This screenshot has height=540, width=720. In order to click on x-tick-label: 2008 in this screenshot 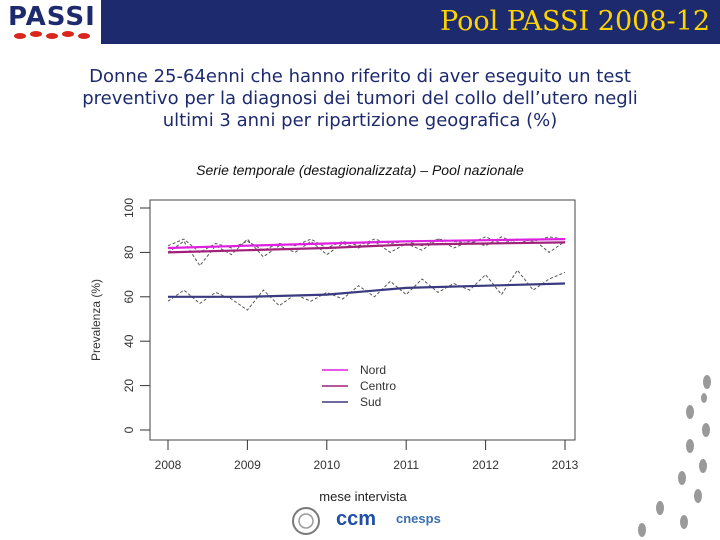, I will do `click(168, 465)`.